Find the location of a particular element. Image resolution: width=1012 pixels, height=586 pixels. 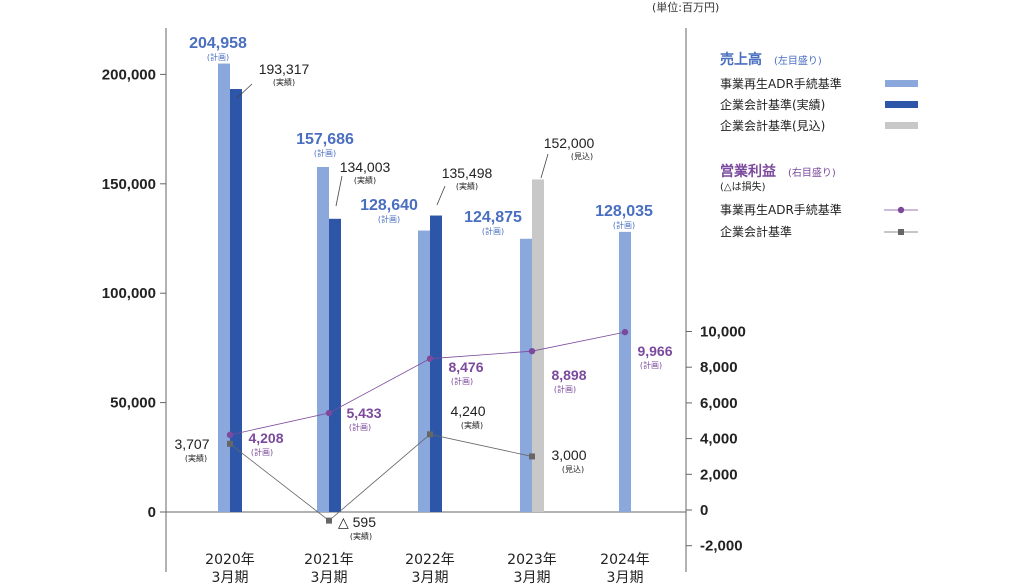

category-label-year: 2023年 is located at coordinates (532, 560).